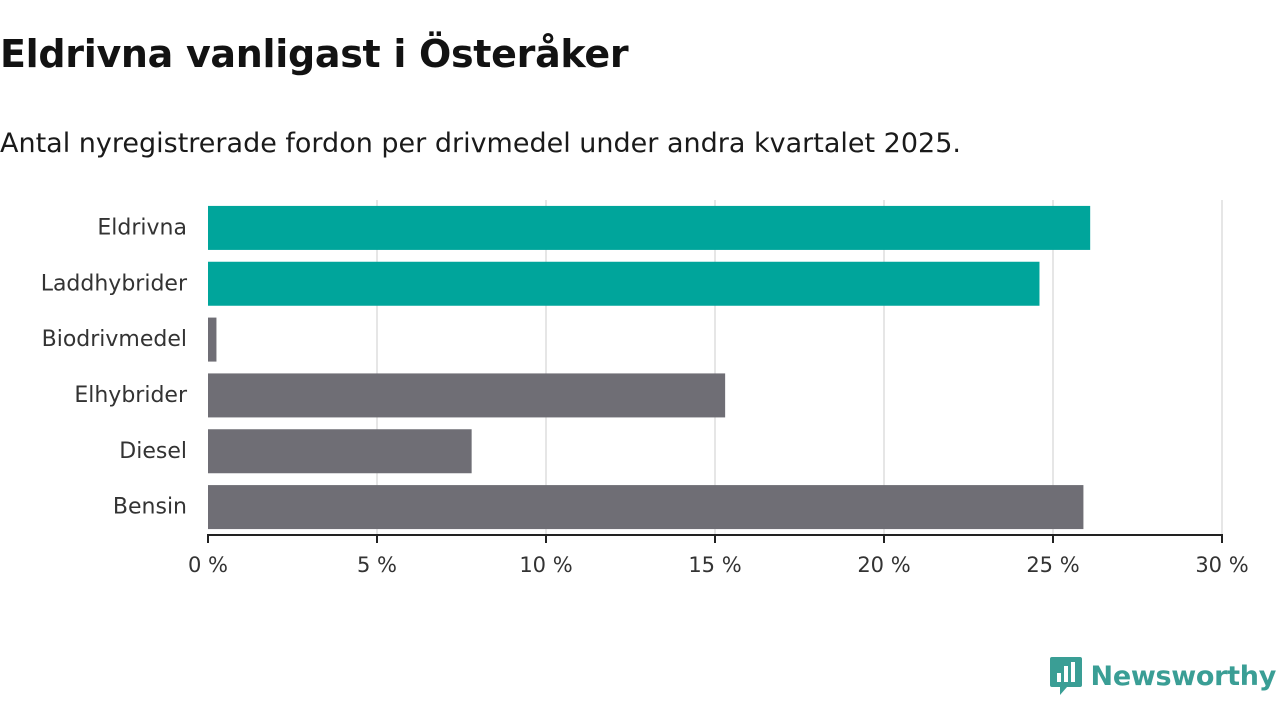 This screenshot has height=720, width=1280. I want to click on brand-name: Newsworthy, so click(1183, 676).